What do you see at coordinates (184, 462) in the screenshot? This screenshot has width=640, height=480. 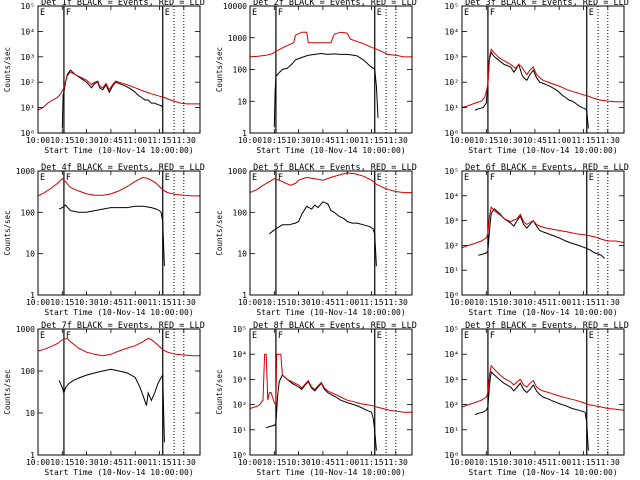 I see `chart-7-xtick-label-7: 11:30` at bounding box center [184, 462].